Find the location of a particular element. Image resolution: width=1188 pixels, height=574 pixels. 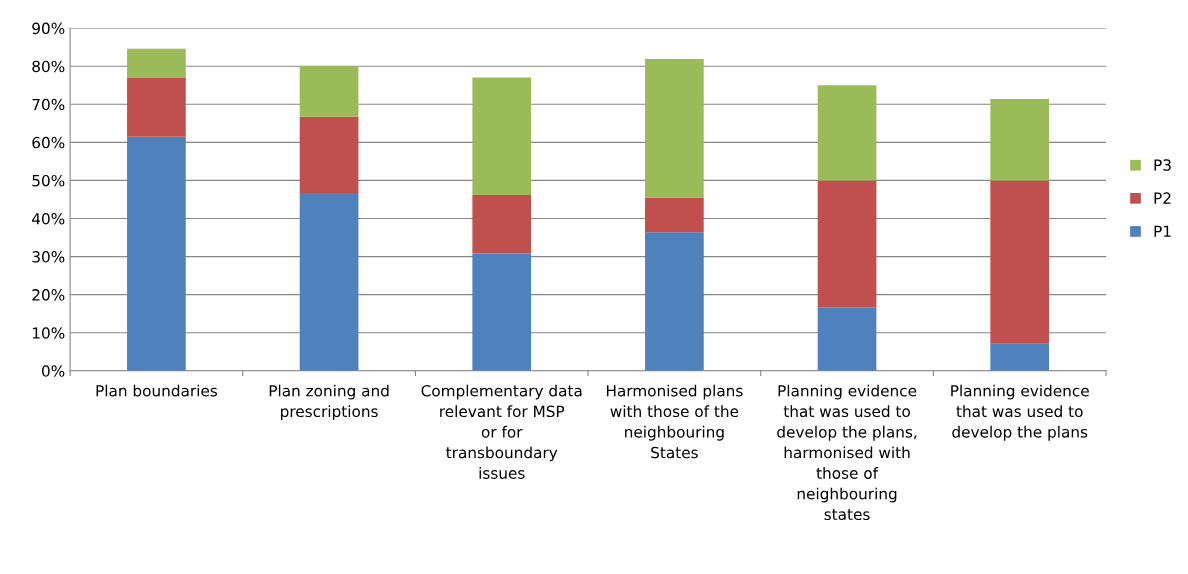

y-tick-label: 90% is located at coordinates (48, 28).